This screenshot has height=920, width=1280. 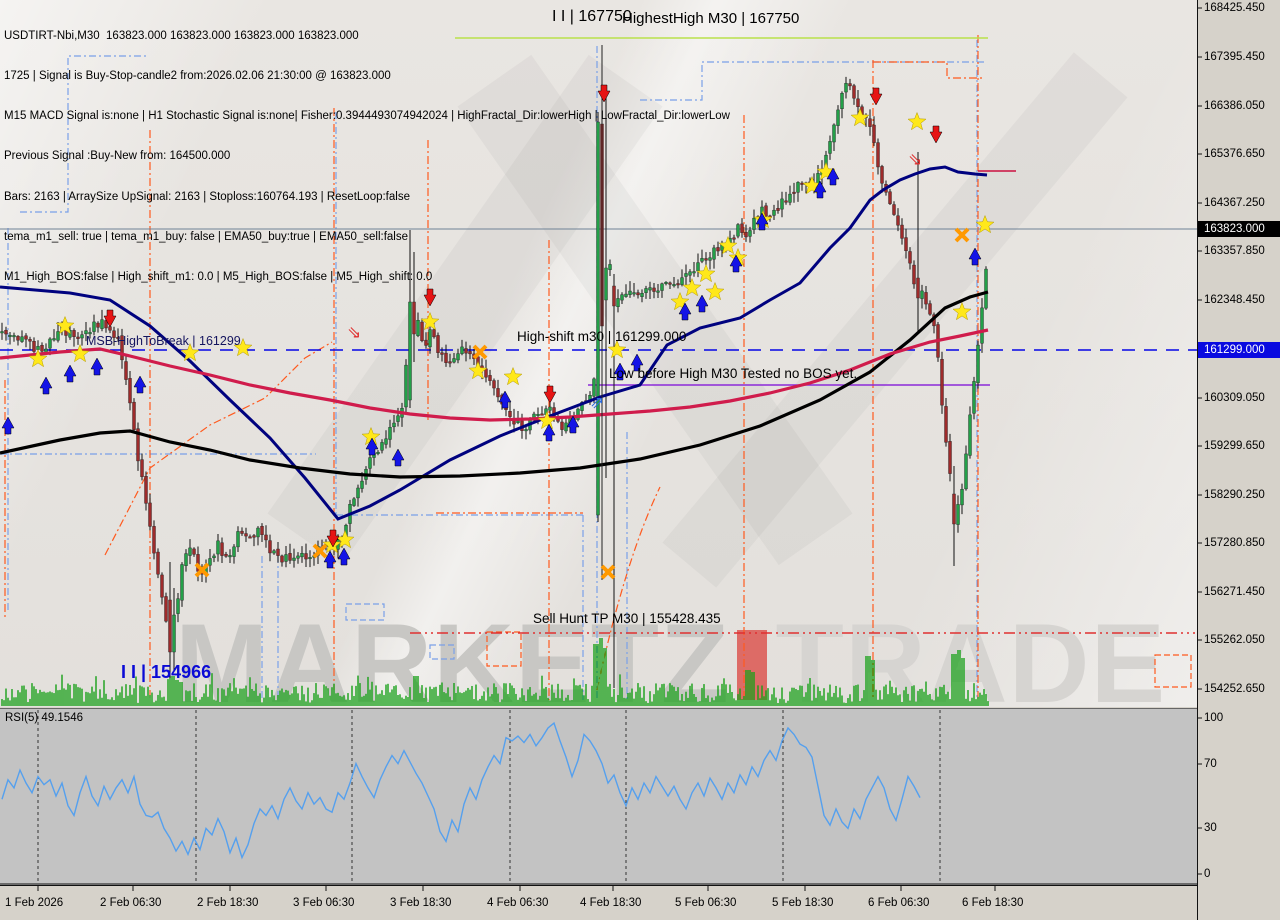 What do you see at coordinates (1207, 874) in the screenshot?
I see `rsi-tick-label: 0` at bounding box center [1207, 874].